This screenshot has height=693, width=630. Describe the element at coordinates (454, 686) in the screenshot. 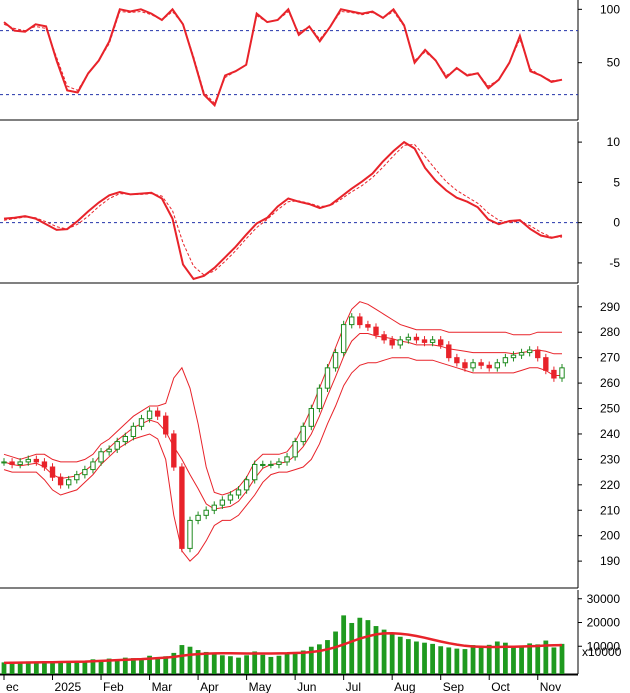

I see `x-tick-label: Sep` at that location.